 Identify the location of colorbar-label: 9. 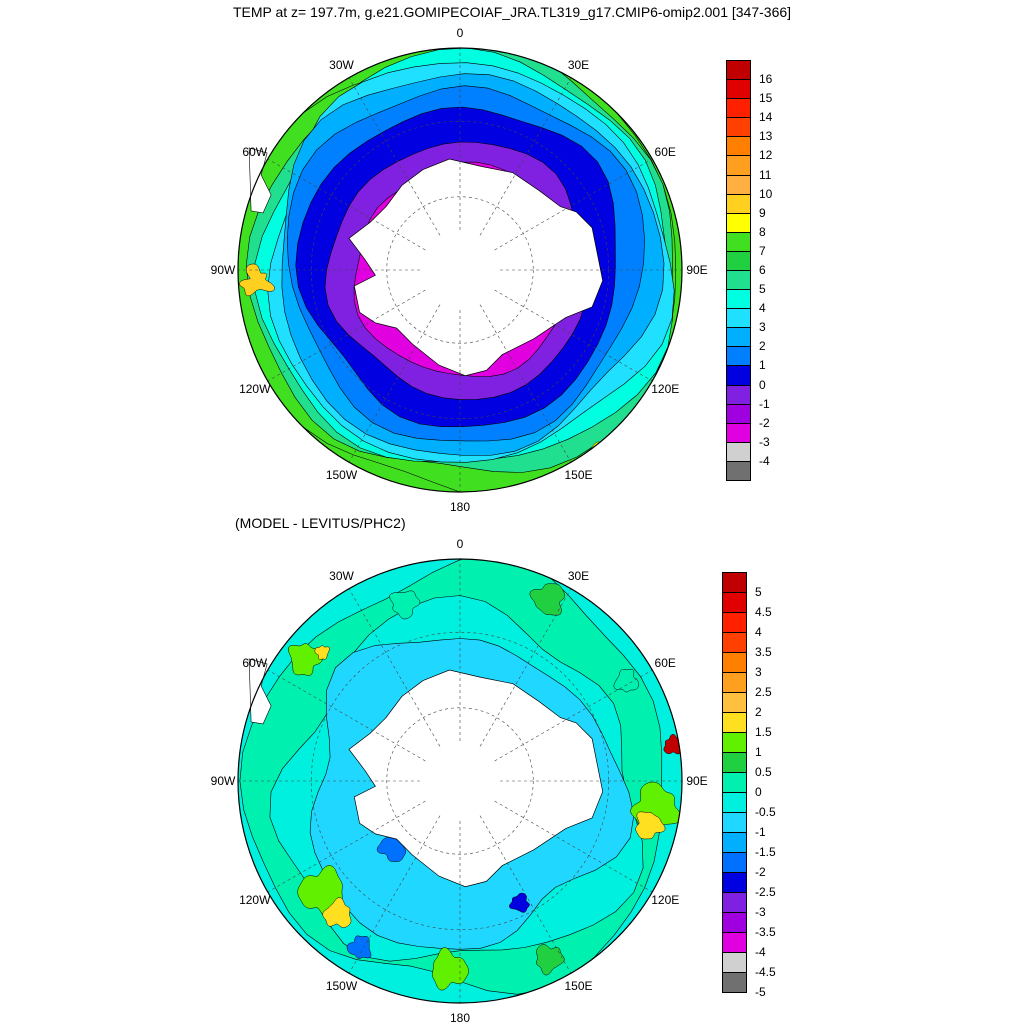
(762, 212).